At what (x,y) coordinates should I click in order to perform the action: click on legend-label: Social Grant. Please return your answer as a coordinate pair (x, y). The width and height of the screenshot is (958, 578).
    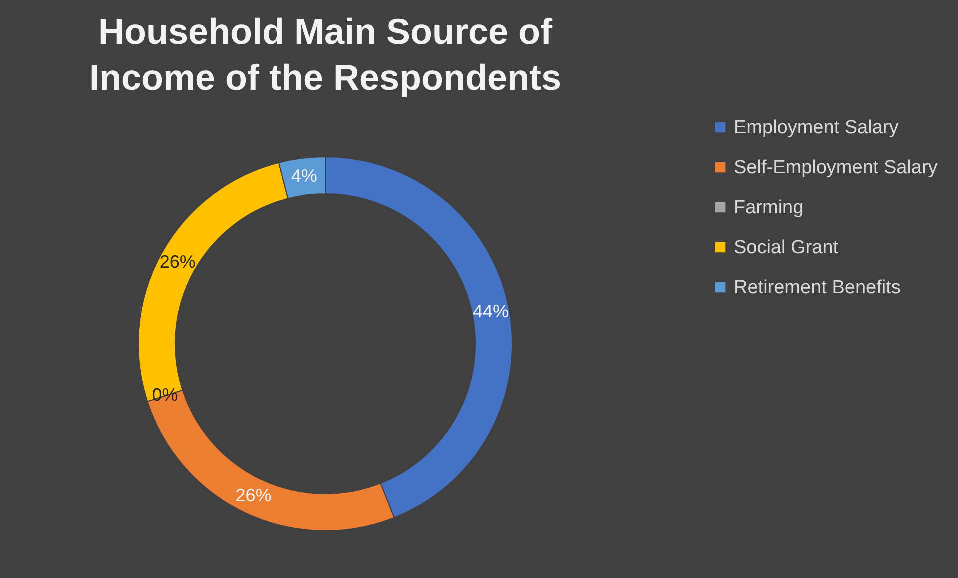
    Looking at the image, I should click on (787, 248).